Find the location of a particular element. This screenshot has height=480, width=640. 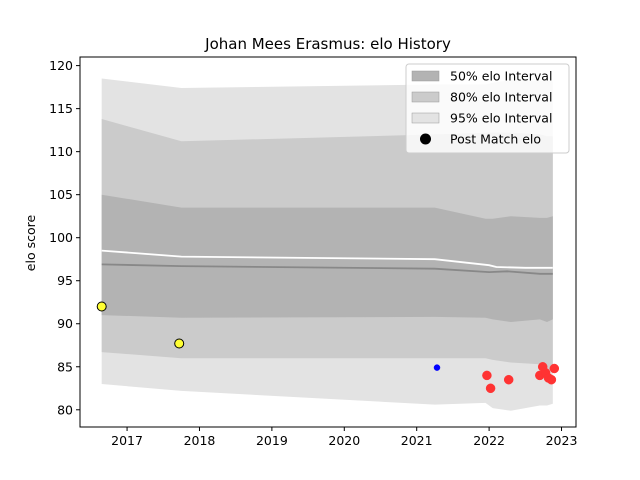

y-tick-label: 90 is located at coordinates (65, 323).